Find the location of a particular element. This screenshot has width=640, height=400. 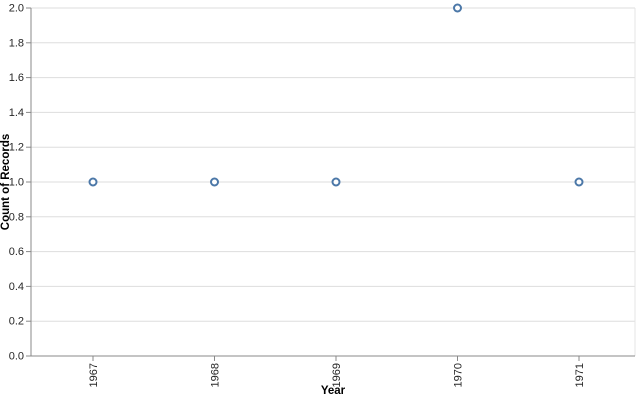

x-tick-label: 1971 is located at coordinates (580, 375).